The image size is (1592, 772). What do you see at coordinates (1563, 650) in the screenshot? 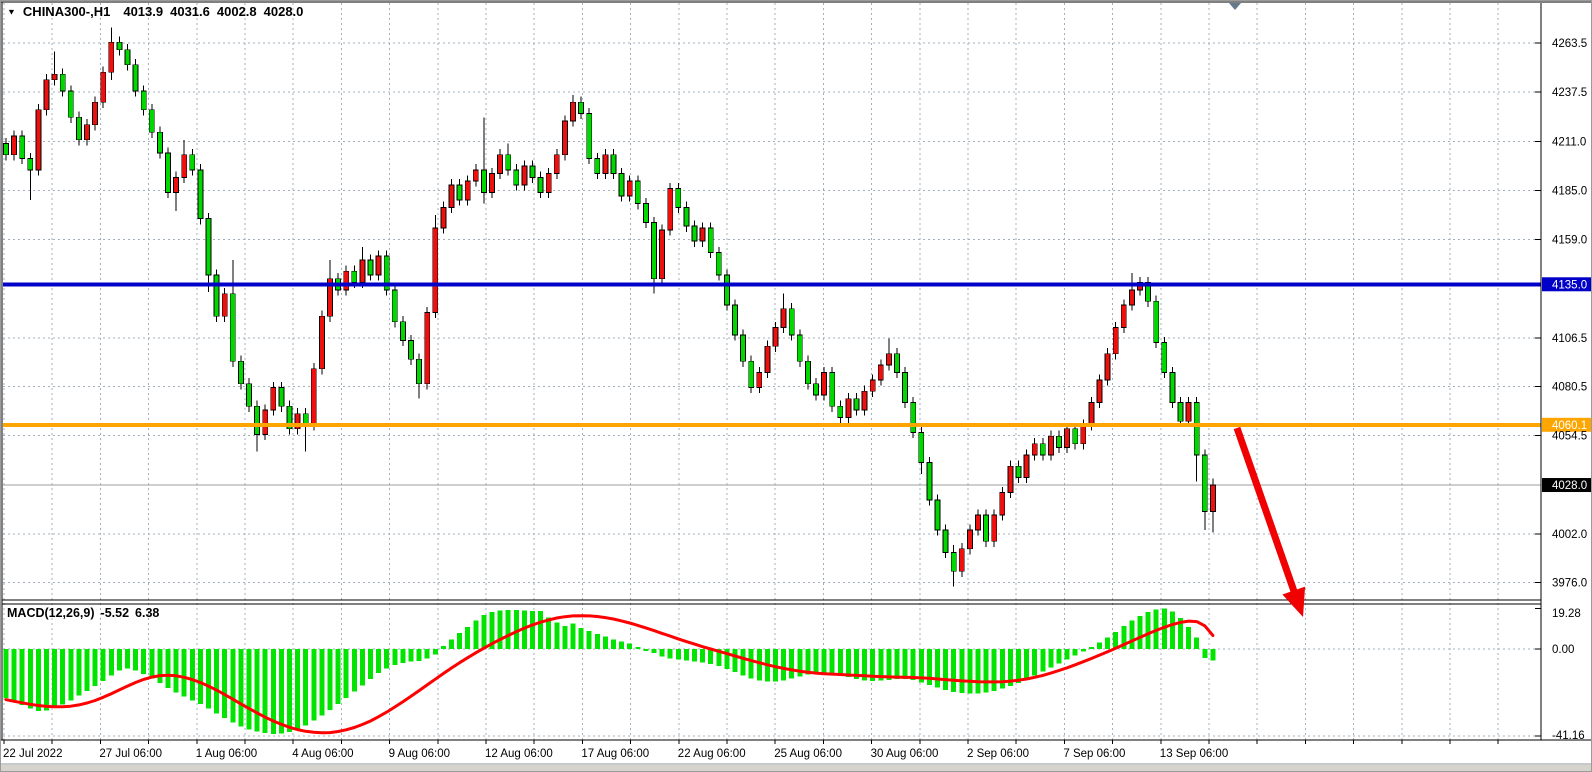
I see `macd-scale-label: 0.00` at bounding box center [1563, 650].